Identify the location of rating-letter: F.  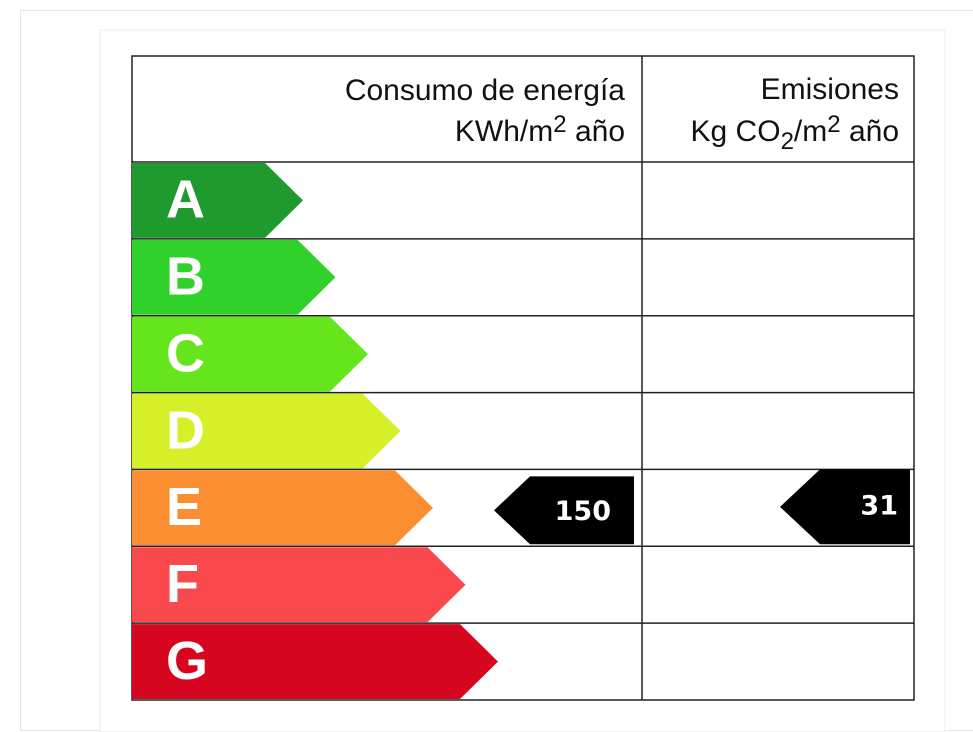
(182, 584).